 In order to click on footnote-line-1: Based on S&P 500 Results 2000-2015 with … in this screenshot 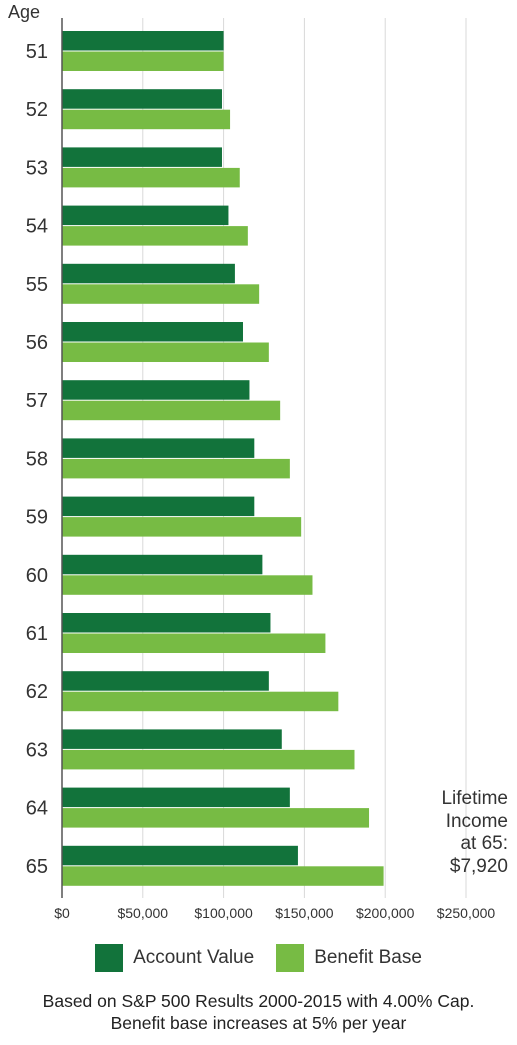, I will do `click(258, 1001)`.